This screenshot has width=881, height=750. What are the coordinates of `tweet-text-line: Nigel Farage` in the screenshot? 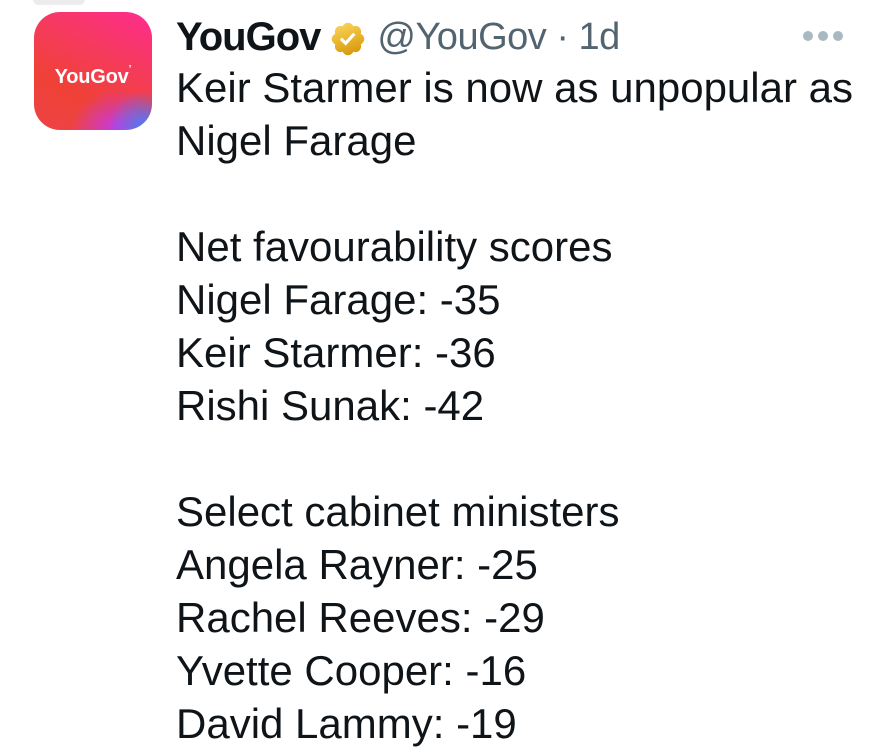 It's located at (296, 140).